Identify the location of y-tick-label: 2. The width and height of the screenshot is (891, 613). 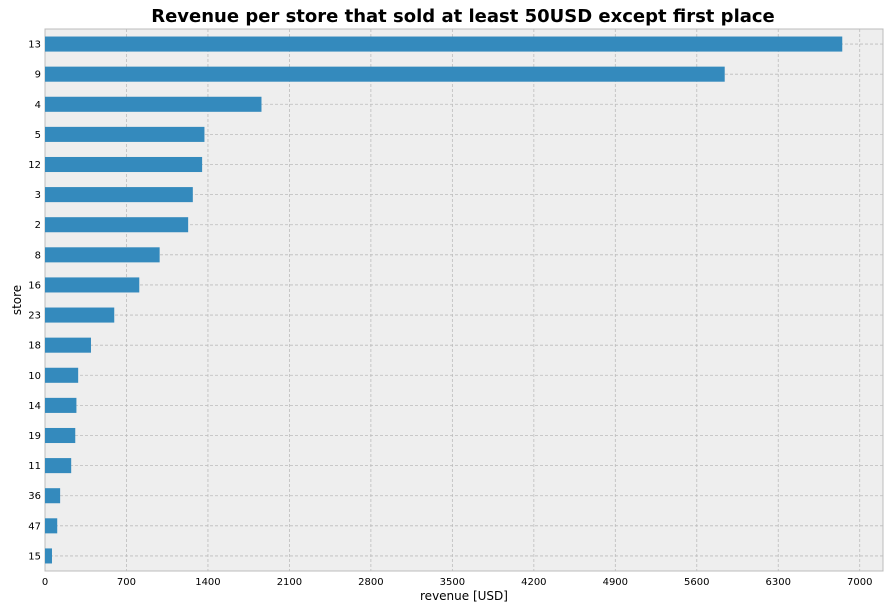
(38, 225).